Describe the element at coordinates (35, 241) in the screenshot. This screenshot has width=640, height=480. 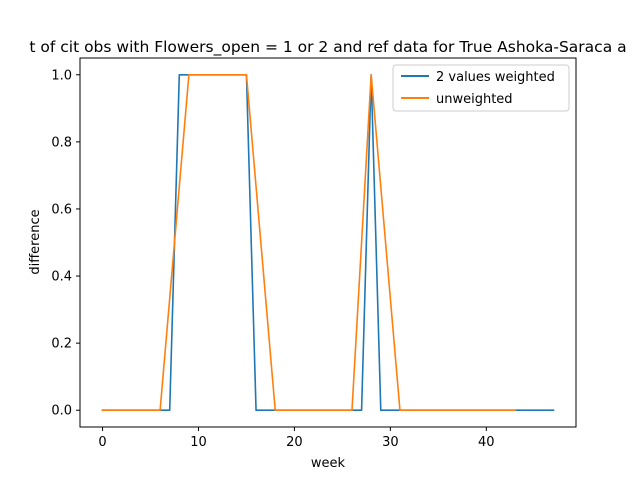
I see `y-axis-label: difference` at that location.